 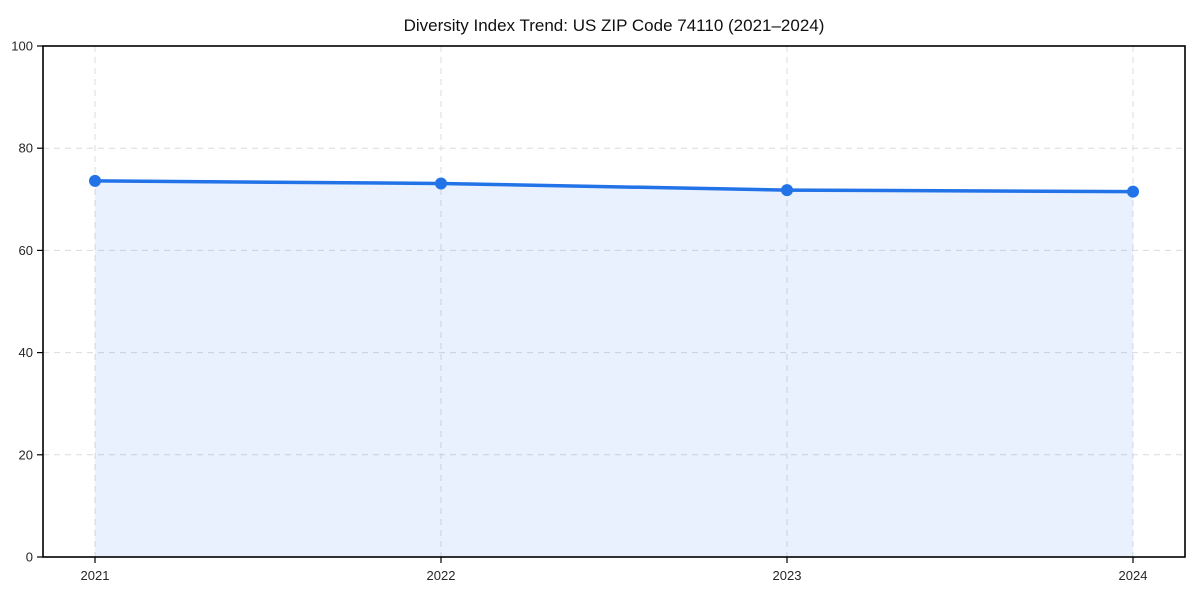 I want to click on data-point-2024, so click(x=1133, y=191).